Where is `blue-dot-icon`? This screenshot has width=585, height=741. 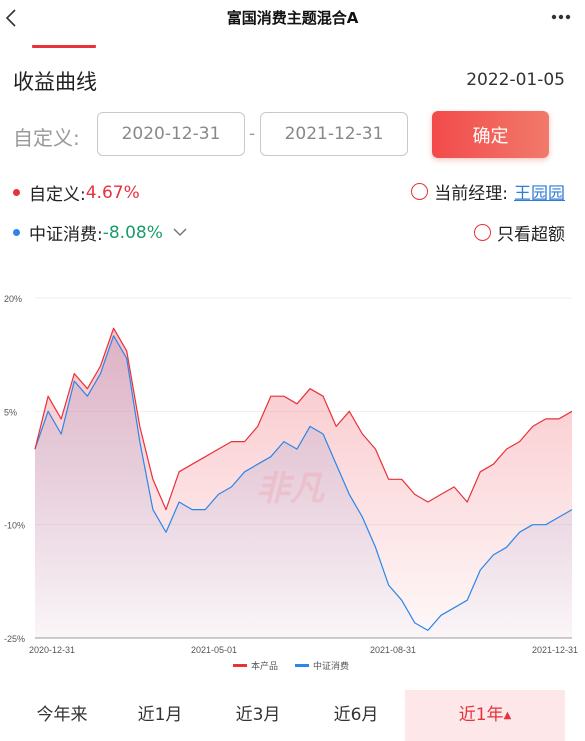 blue-dot-icon is located at coordinates (16, 232).